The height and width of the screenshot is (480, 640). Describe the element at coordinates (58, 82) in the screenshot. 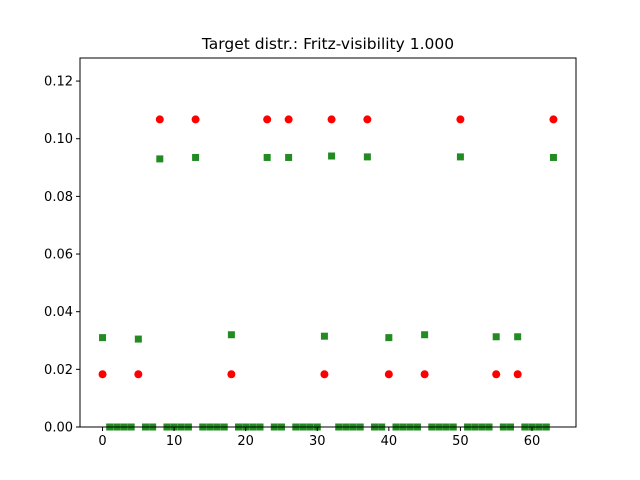

I see `y-tick-label: 0.12` at that location.